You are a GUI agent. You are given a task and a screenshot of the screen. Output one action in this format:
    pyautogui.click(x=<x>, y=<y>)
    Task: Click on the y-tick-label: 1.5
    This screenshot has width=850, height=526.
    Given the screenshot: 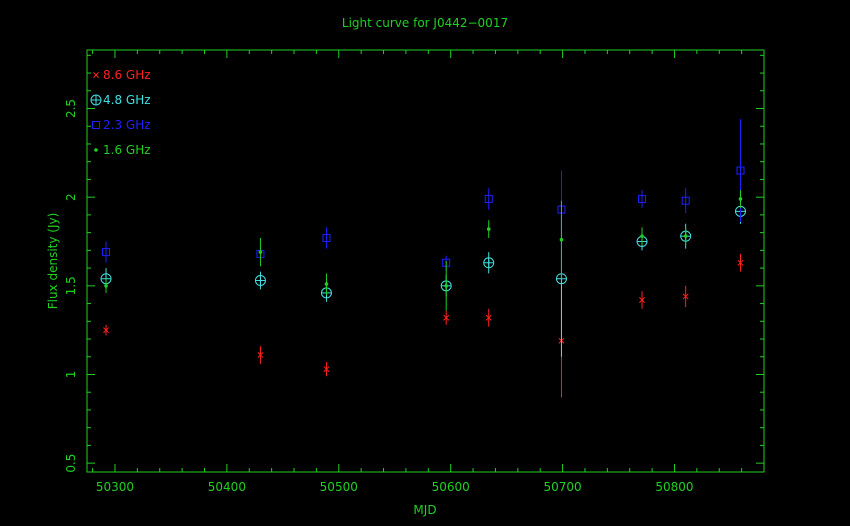 What is the action you would take?
    pyautogui.click(x=71, y=285)
    